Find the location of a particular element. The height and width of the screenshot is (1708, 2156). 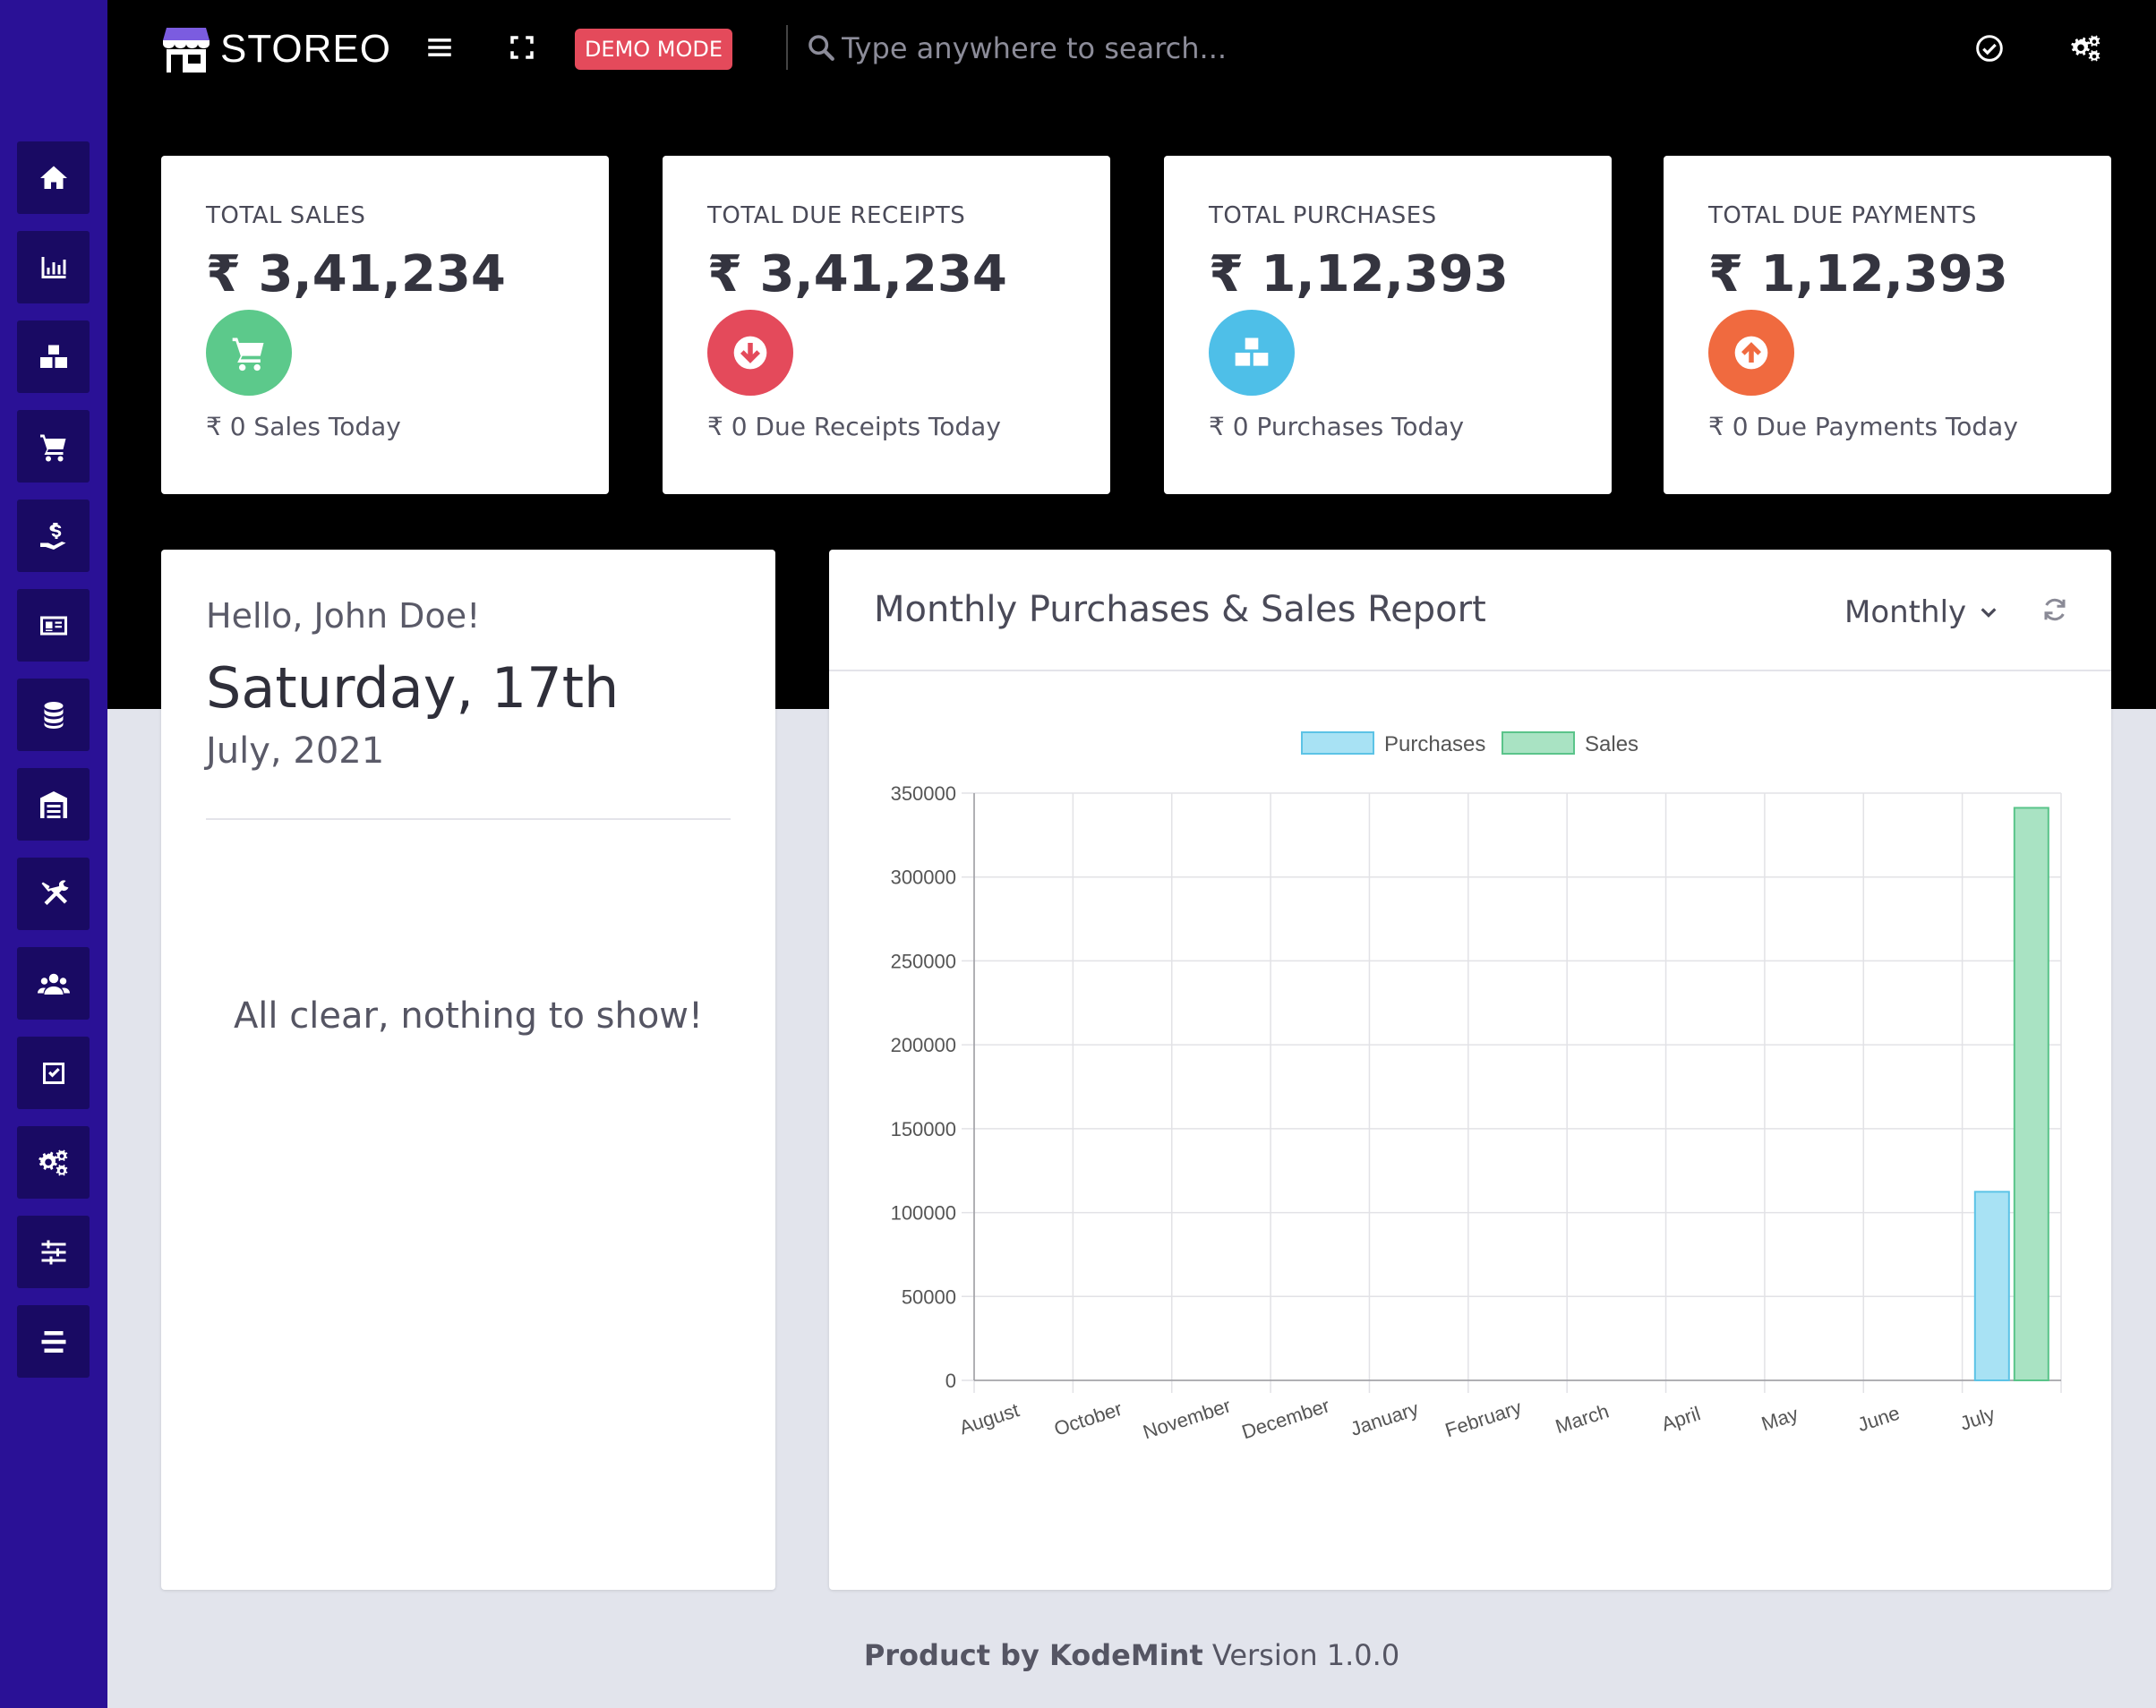

legend-swatch-sales is located at coordinates (1538, 743).